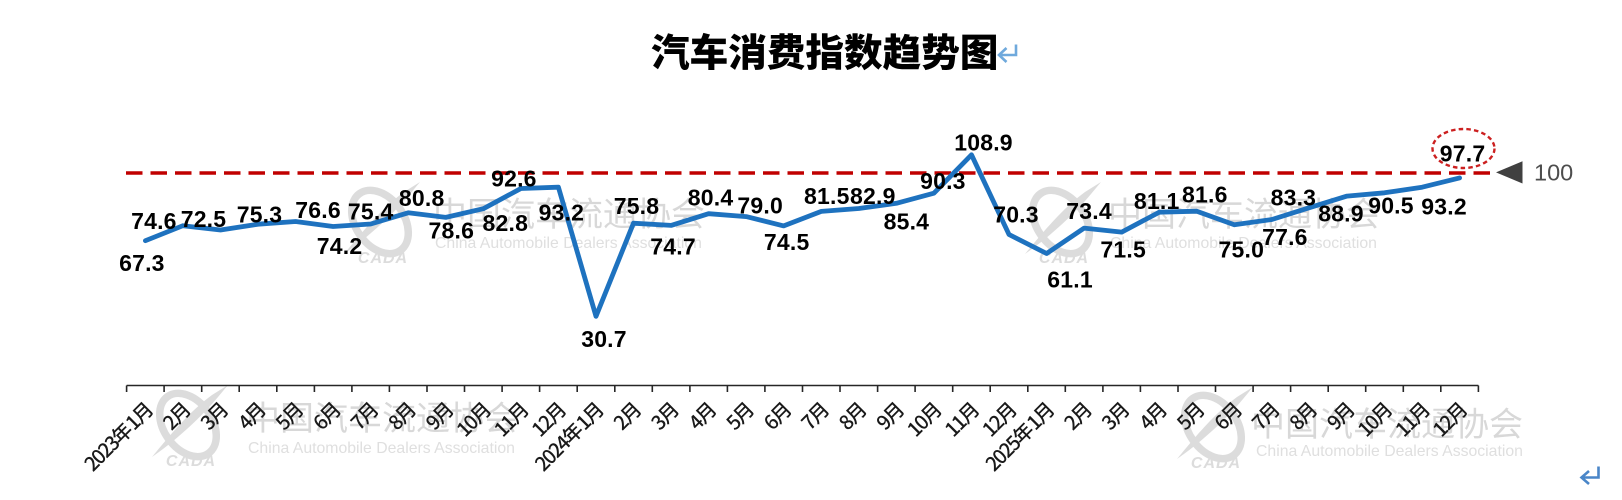 Image resolution: width=1622 pixels, height=500 pixels. I want to click on svg-text: 76.6, so click(318, 210).